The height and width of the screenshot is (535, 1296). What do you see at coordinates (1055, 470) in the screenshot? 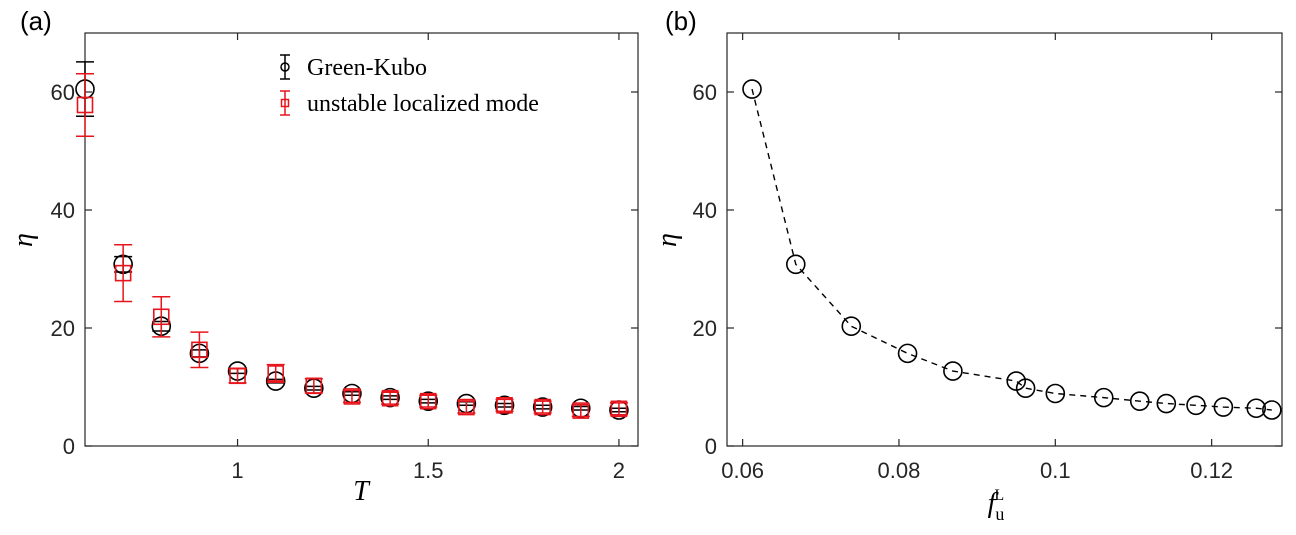
I see `x-tick-label-b: 0.1` at bounding box center [1055, 470].